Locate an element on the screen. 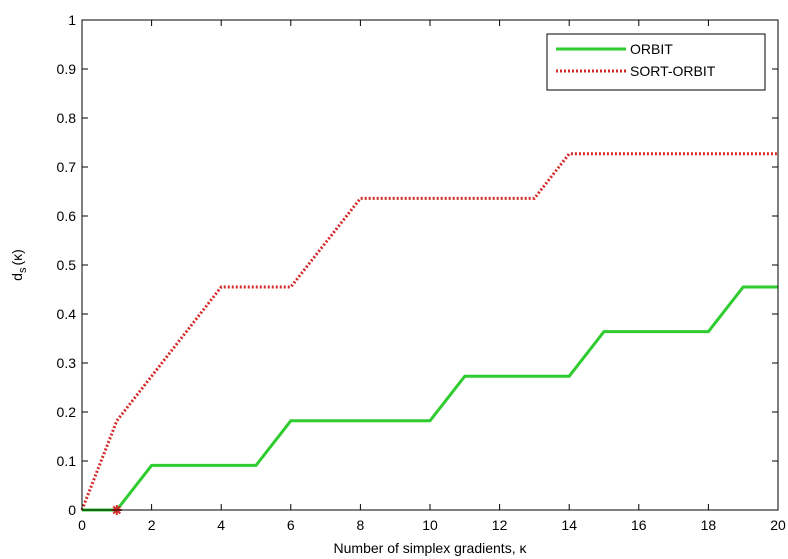  x-tick-label: 2 is located at coordinates (152, 525).